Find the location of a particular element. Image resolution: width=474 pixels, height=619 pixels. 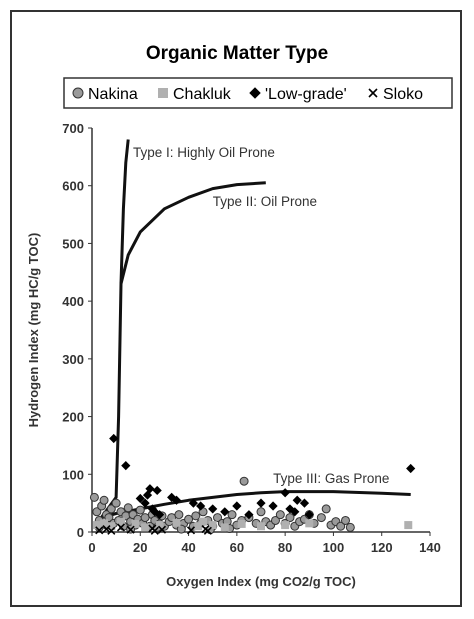

legend-label-1: Chakluk is located at coordinates (202, 94).